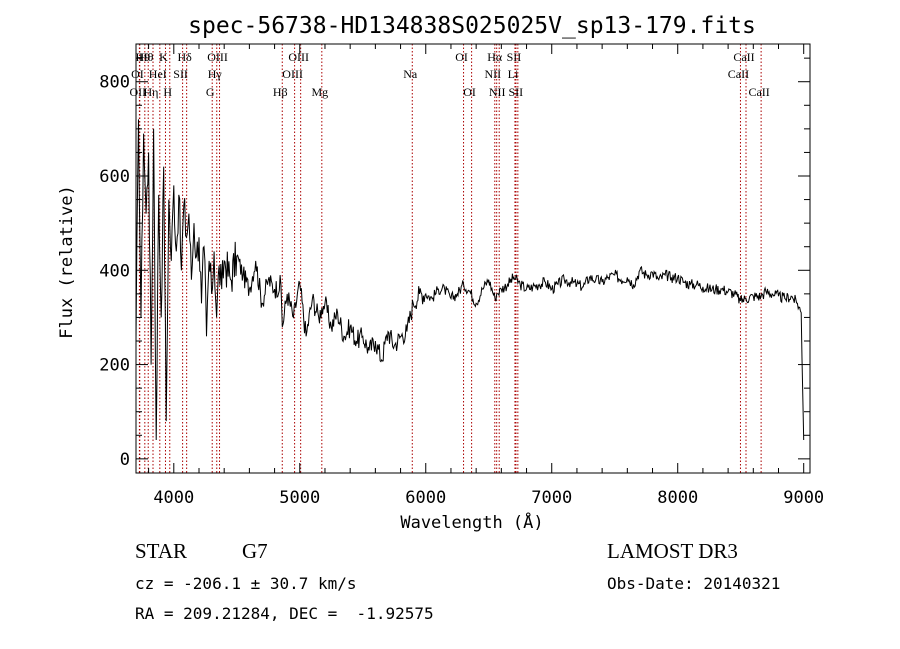 Image resolution: width=900 pixels, height=649 pixels. What do you see at coordinates (167, 92) in the screenshot?
I see `marker-label-7: H` at bounding box center [167, 92].